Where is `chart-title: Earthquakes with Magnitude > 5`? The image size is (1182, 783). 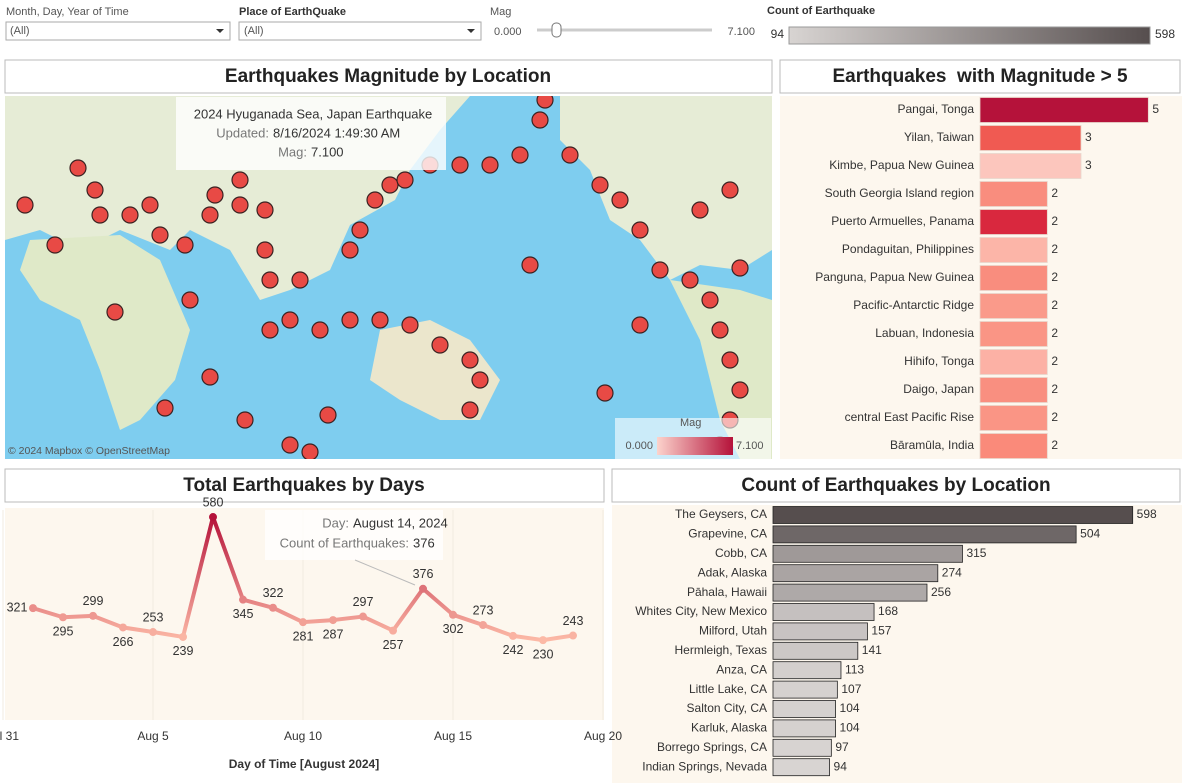
chart-title: Earthquakes with Magnitude > 5 is located at coordinates (980, 76).